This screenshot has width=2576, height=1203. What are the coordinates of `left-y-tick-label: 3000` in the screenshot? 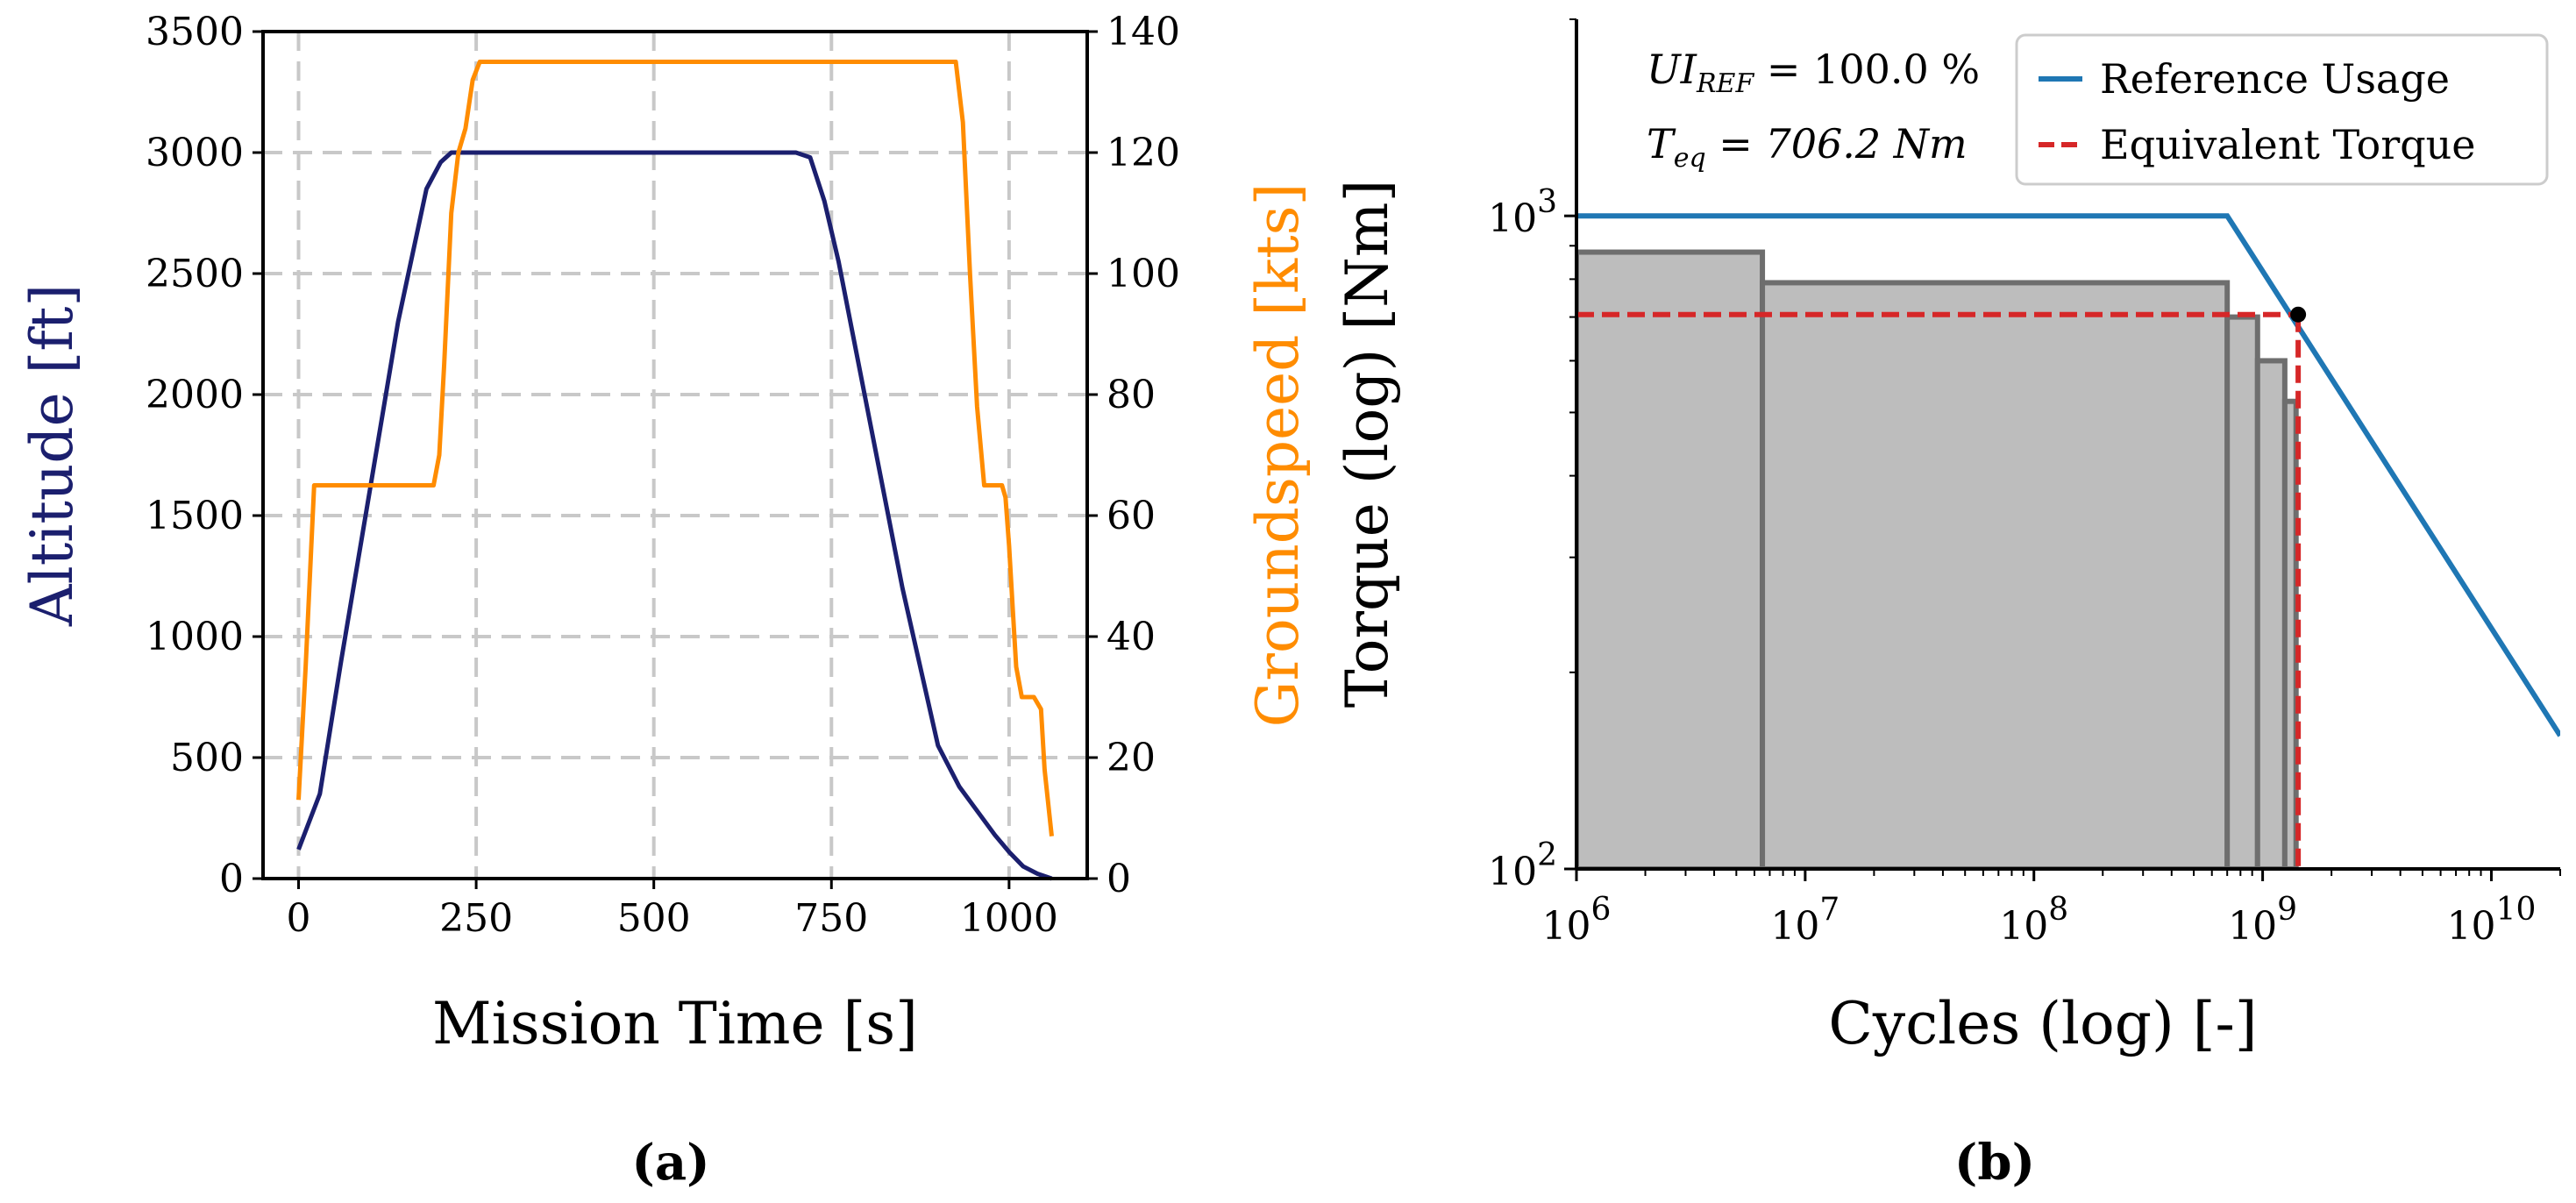 It's located at (195, 153).